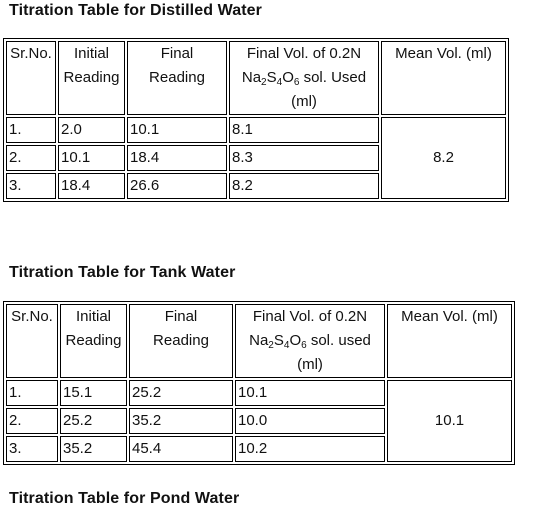  Describe the element at coordinates (91, 158) in the screenshot. I see `cell-initial: 10.1` at that location.